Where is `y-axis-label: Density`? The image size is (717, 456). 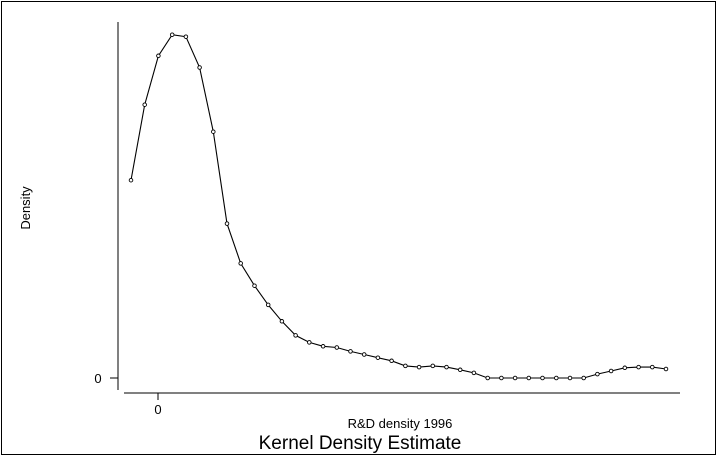
y-axis-label: Density is located at coordinates (25, 208).